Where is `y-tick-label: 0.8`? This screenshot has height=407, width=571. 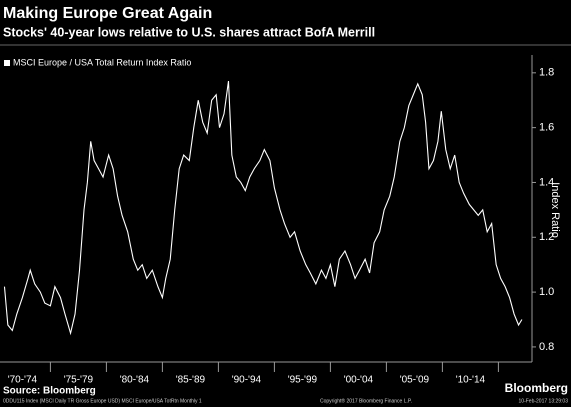 y-tick-label: 0.8 is located at coordinates (546, 347).